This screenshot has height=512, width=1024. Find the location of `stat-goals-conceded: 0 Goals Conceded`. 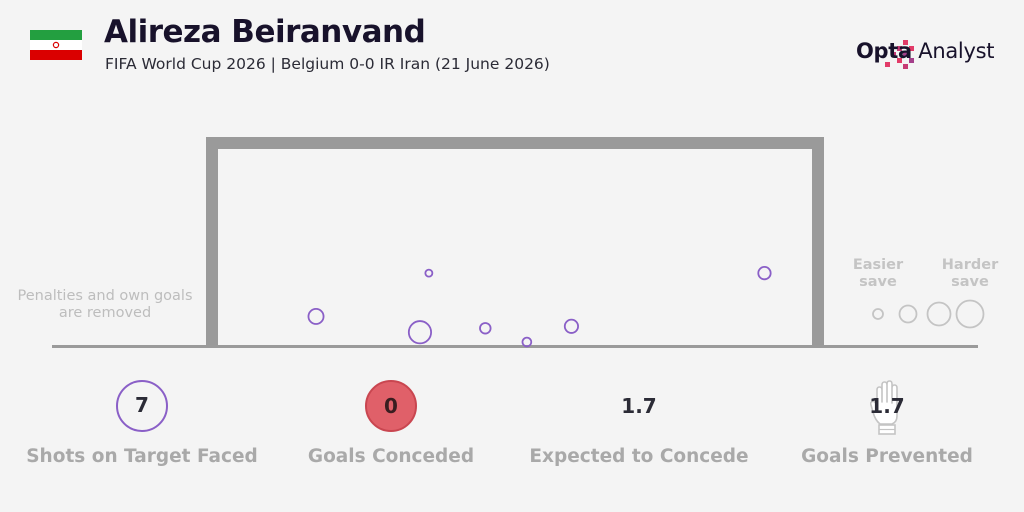

stat-goals-conceded: 0 Goals Conceded is located at coordinates (391, 423).